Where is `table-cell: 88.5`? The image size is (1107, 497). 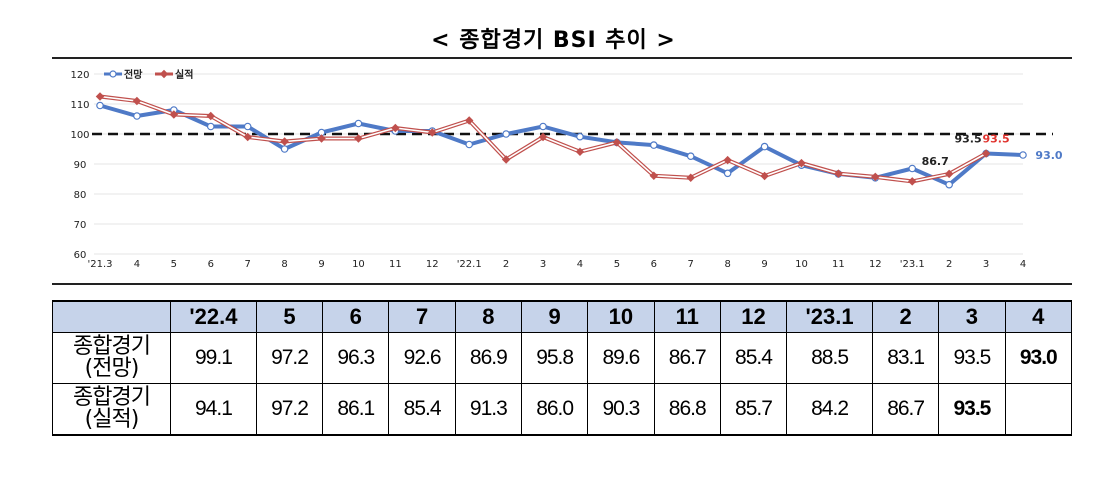 table-cell: 88.5 is located at coordinates (829, 358).